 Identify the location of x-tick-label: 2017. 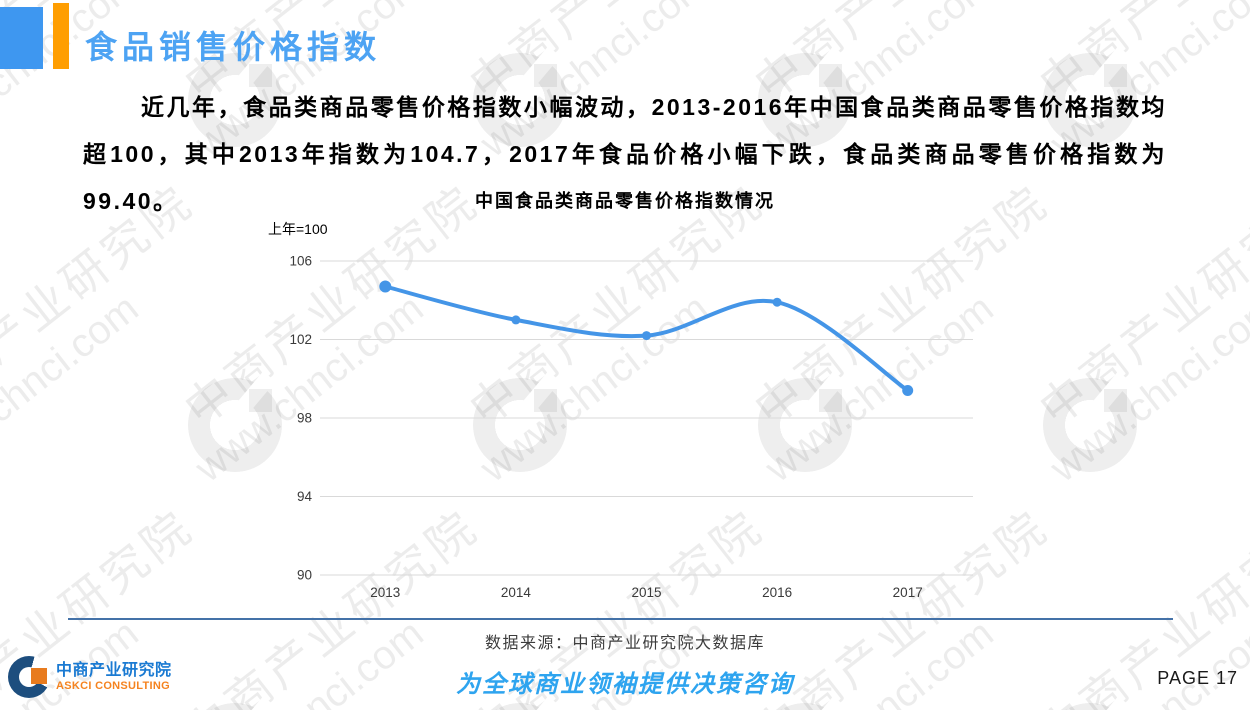
(908, 592).